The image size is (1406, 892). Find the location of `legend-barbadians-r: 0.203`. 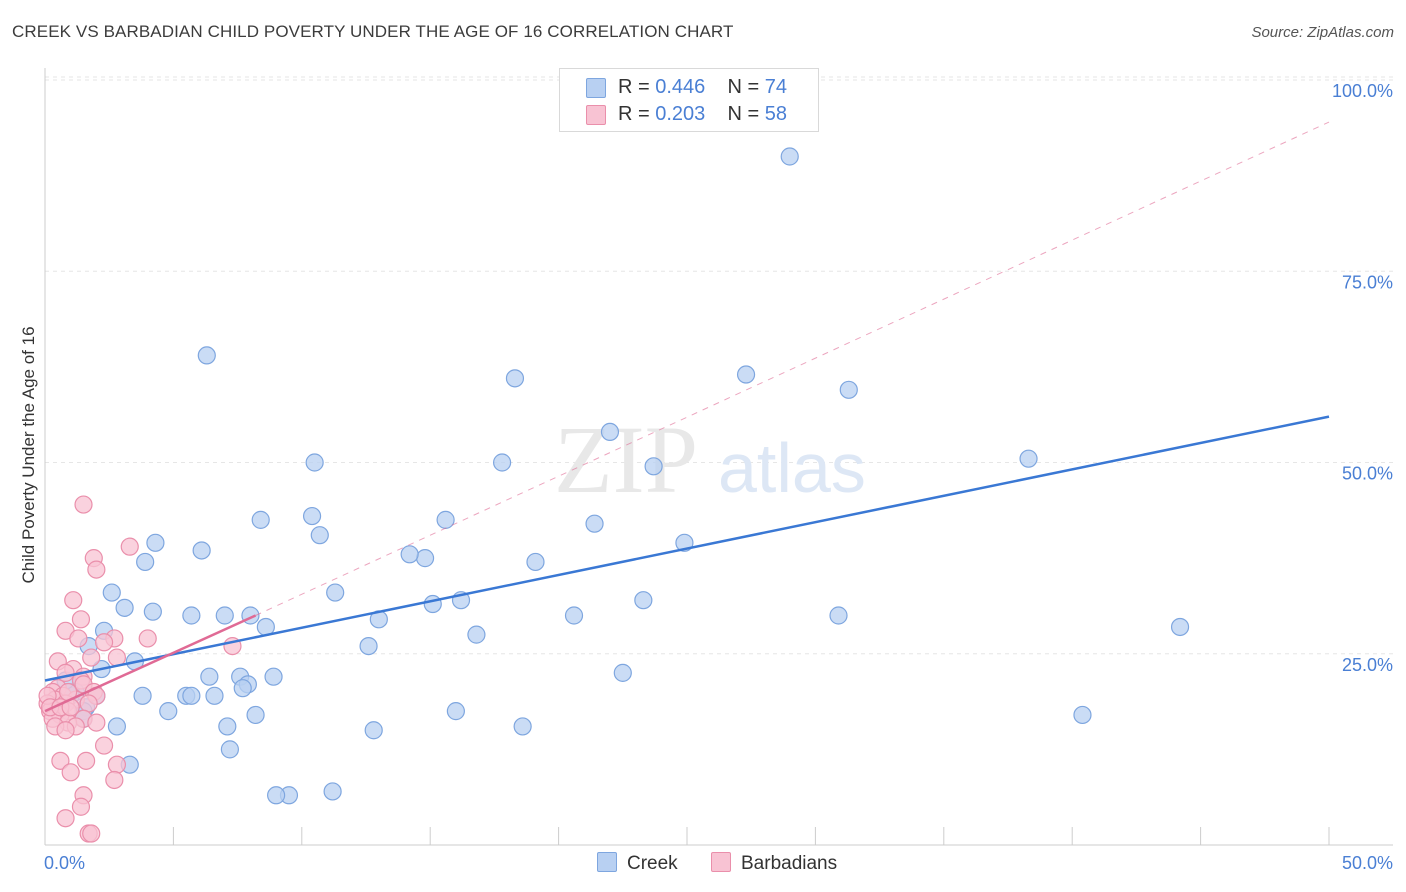

legend-barbadians-r: 0.203 is located at coordinates (680, 114).